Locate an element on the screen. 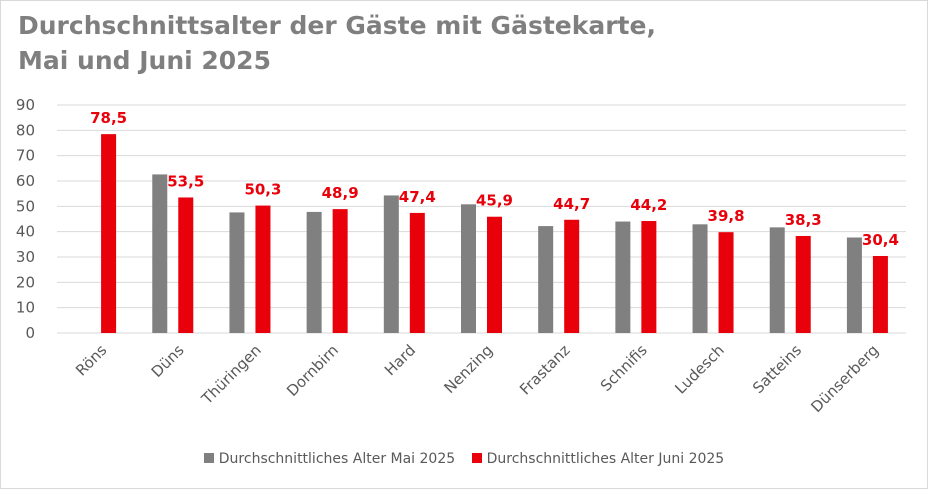  data-label-juni-5: 45,9 is located at coordinates (494, 201).